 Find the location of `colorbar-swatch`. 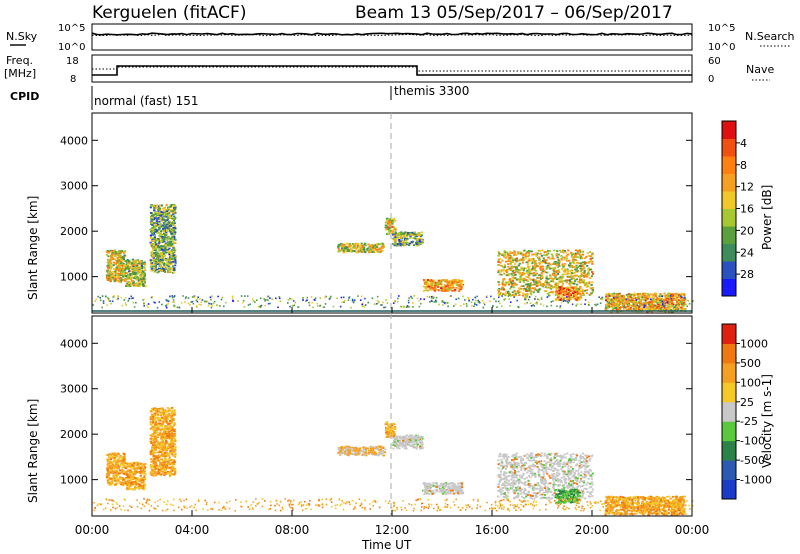

colorbar-swatch is located at coordinates (729, 147).